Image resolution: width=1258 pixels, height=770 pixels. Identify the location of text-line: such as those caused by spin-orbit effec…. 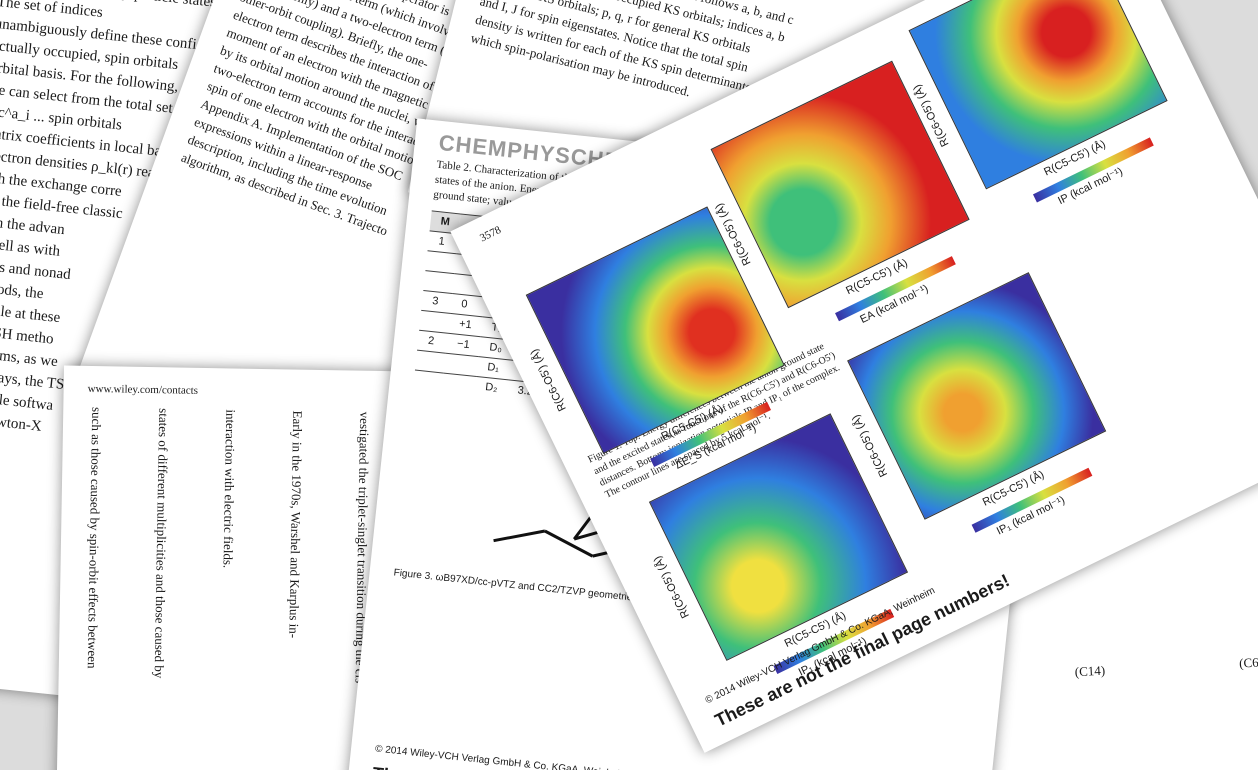
(94, 537).